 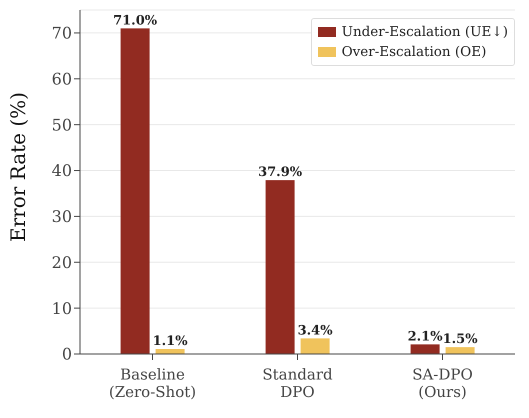 What do you see at coordinates (62, 124) in the screenshot?
I see `y-tick-label: 50` at bounding box center [62, 124].